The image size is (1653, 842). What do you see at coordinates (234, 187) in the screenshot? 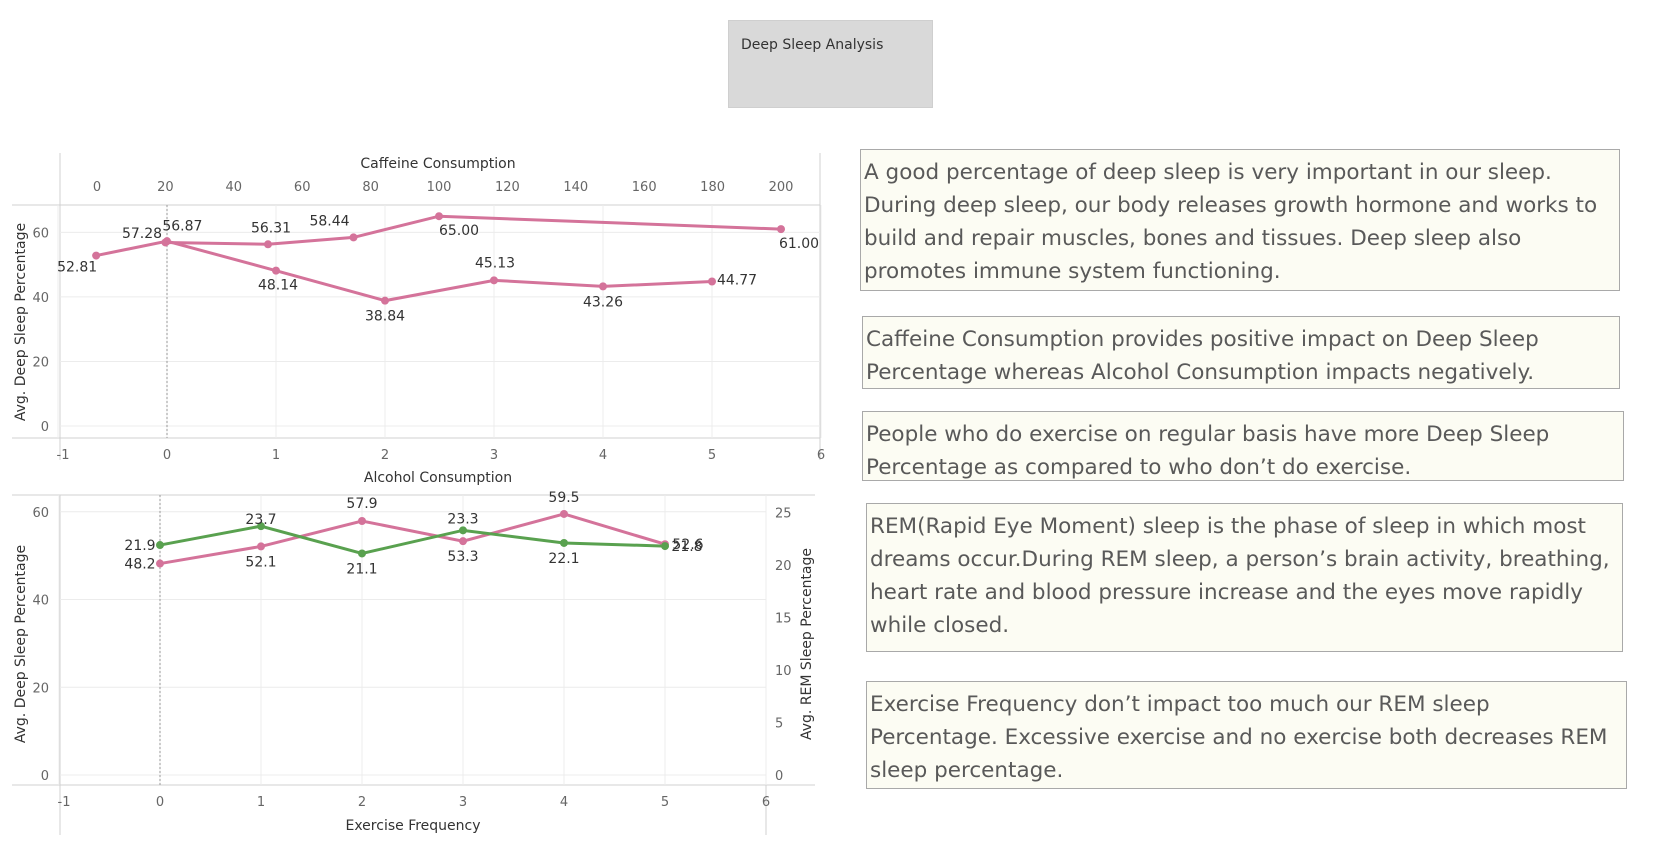
I see `x-top-tick-label: 40` at bounding box center [234, 187].